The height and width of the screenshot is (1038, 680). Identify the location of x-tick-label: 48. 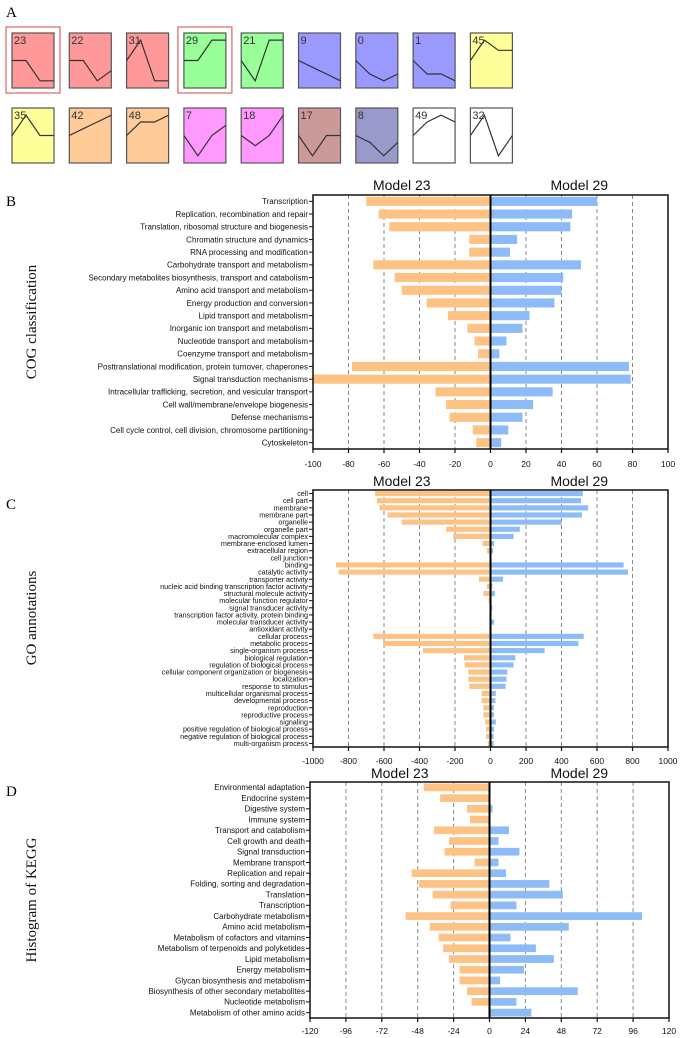
(562, 1031).